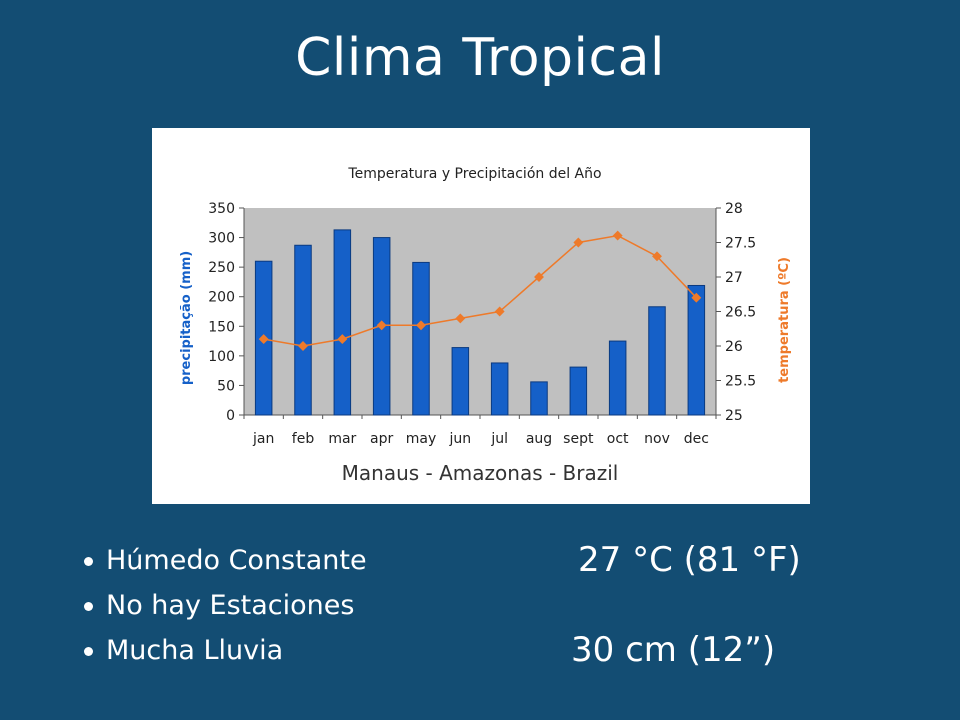 The image size is (960, 720). What do you see at coordinates (421, 439) in the screenshot?
I see `x-tick-label: may` at bounding box center [421, 439].